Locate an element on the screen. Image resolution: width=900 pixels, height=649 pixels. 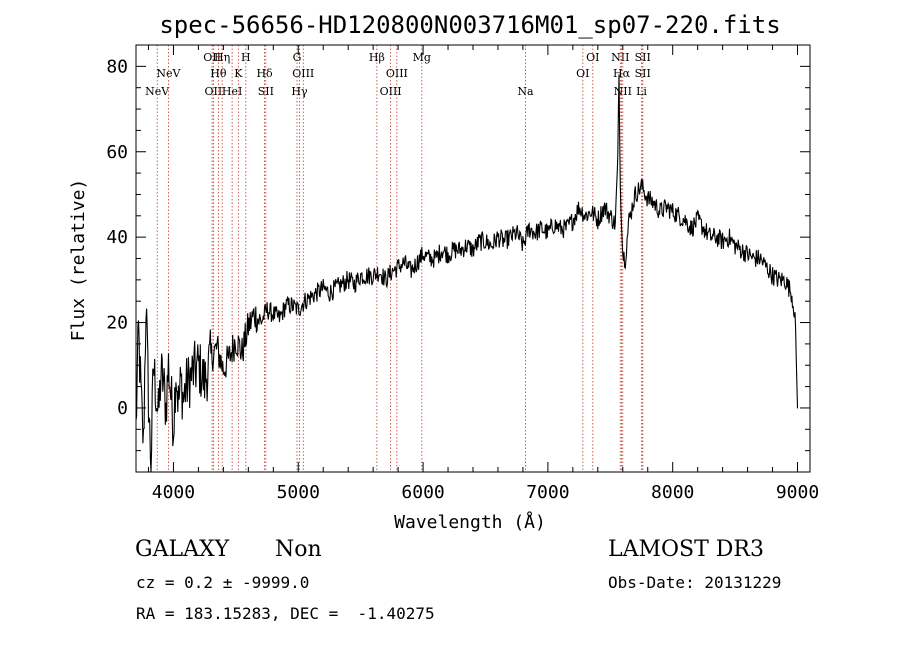
spectral-line-label: Hθ is located at coordinates (218, 73).